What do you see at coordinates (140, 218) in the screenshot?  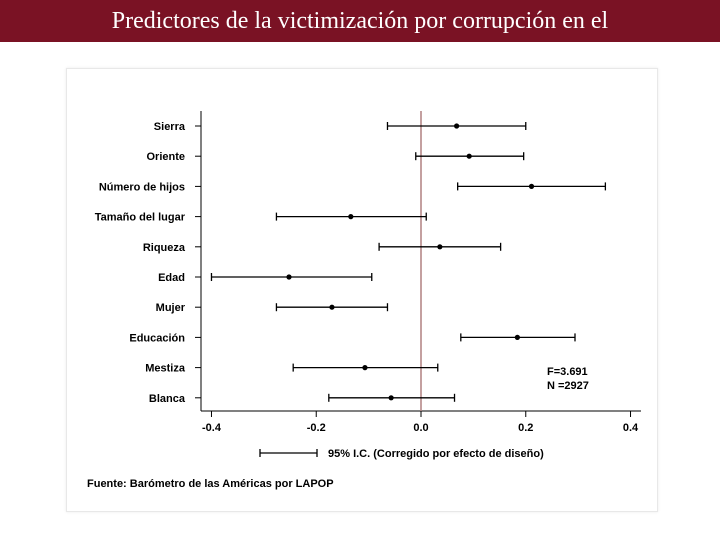 I see `category-label: Tamaño del lugar` at bounding box center [140, 218].